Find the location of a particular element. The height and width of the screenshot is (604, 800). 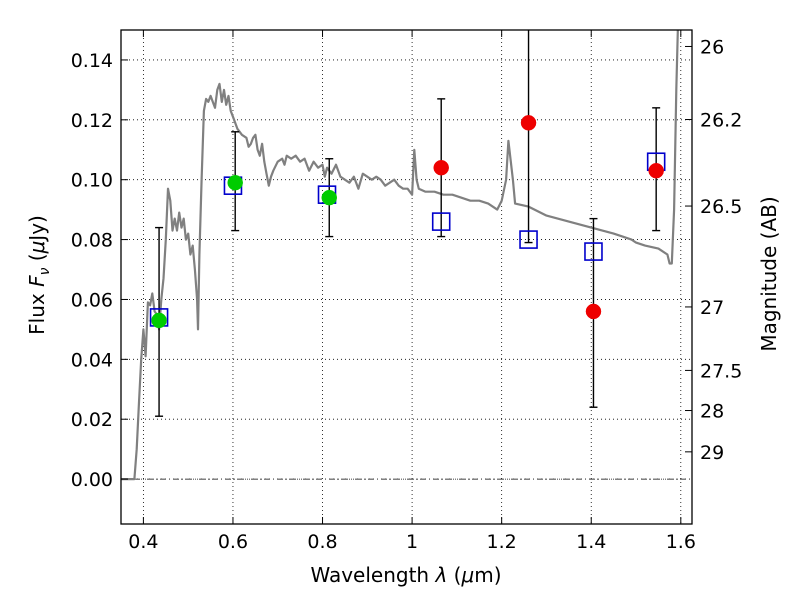

y-tick-label: 0.06 is located at coordinates (92, 300).